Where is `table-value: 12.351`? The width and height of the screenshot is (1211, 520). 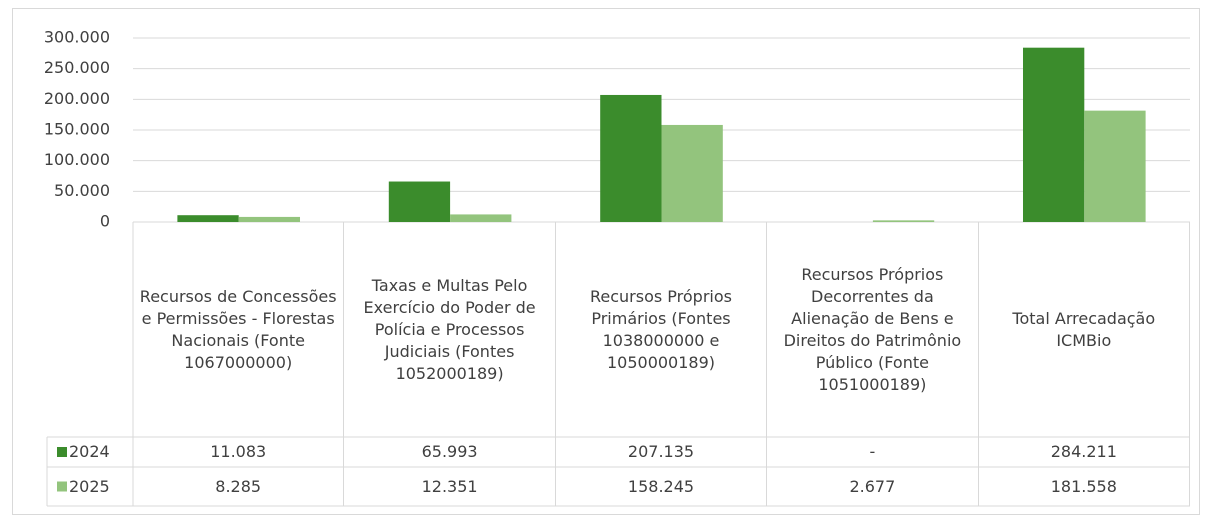 table-value: 12.351 is located at coordinates (450, 486).